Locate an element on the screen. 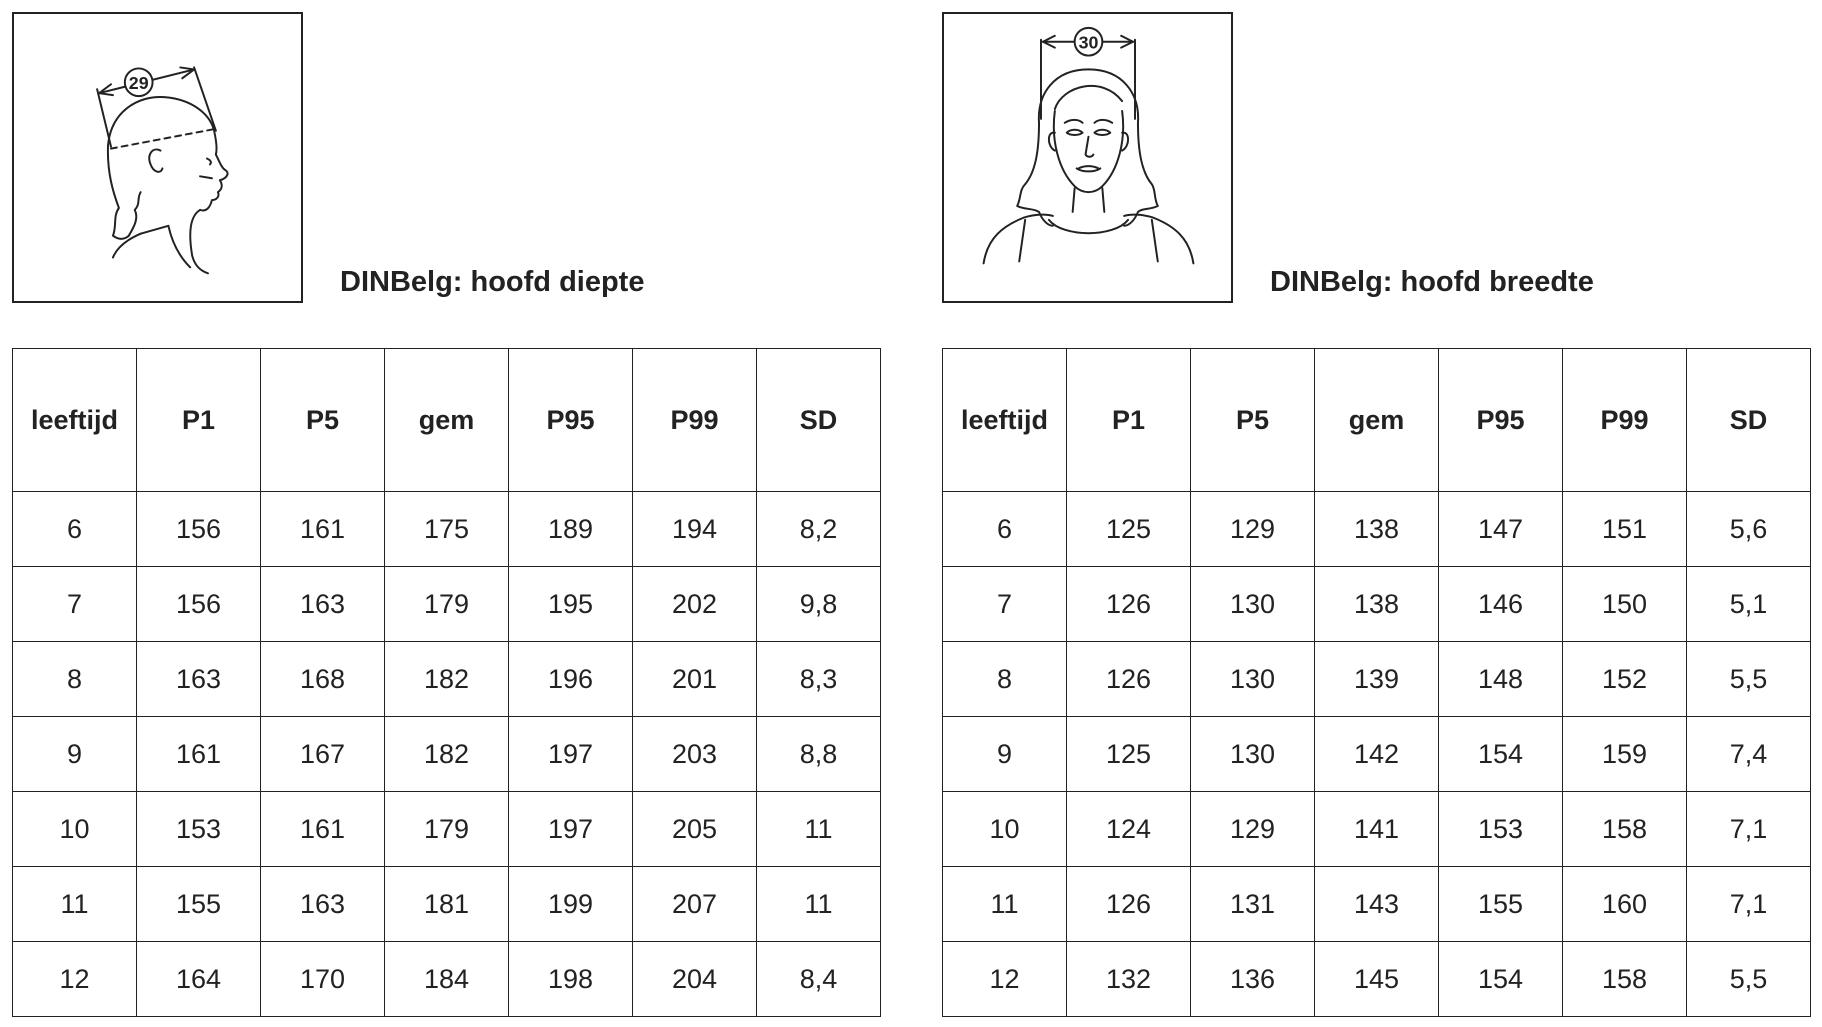  cell-p99: 194 is located at coordinates (694, 529).